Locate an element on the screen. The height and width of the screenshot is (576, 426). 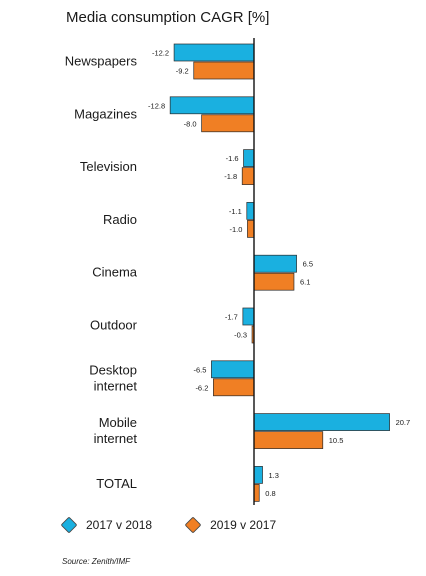
legend-item-series-1: 2017 v 2018 is located at coordinates (106, 525).